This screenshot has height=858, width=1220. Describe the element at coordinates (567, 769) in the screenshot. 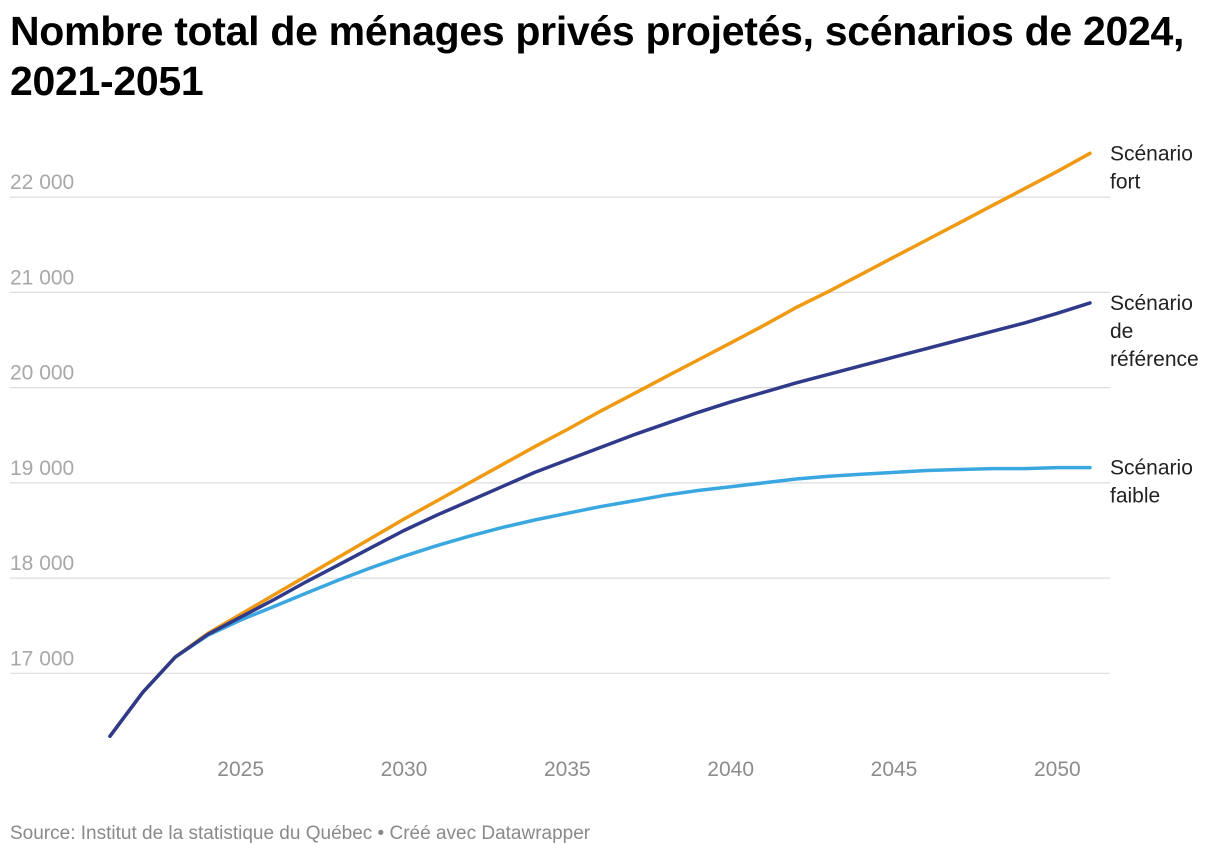

I see `x-tick-label: 2035` at that location.